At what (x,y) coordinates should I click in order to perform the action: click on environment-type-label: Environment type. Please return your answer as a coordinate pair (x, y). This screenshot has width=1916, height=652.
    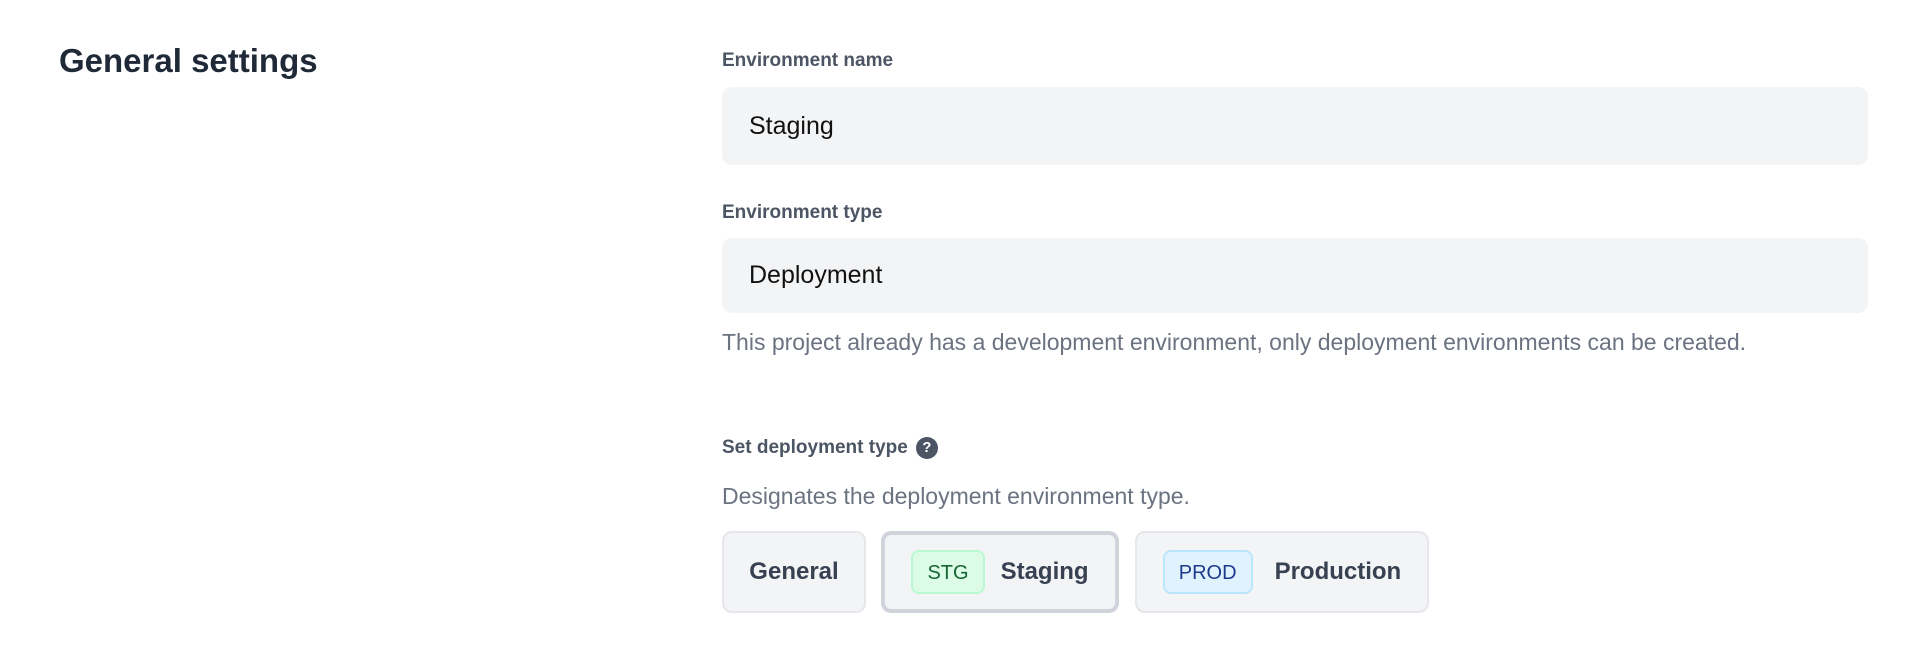
    Looking at the image, I should click on (802, 212).